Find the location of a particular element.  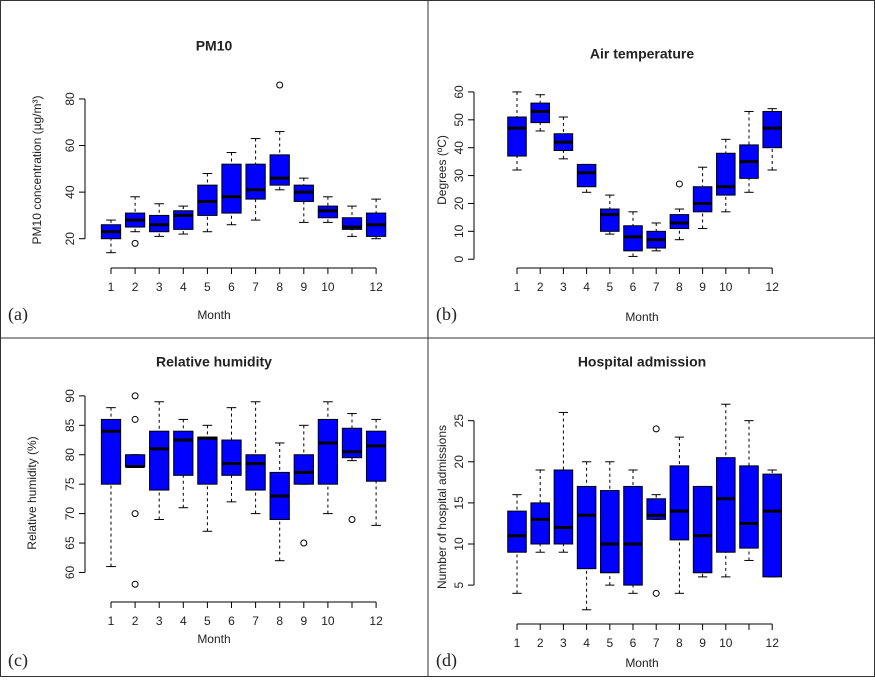

y-tick-label: 75 is located at coordinates (70, 484).